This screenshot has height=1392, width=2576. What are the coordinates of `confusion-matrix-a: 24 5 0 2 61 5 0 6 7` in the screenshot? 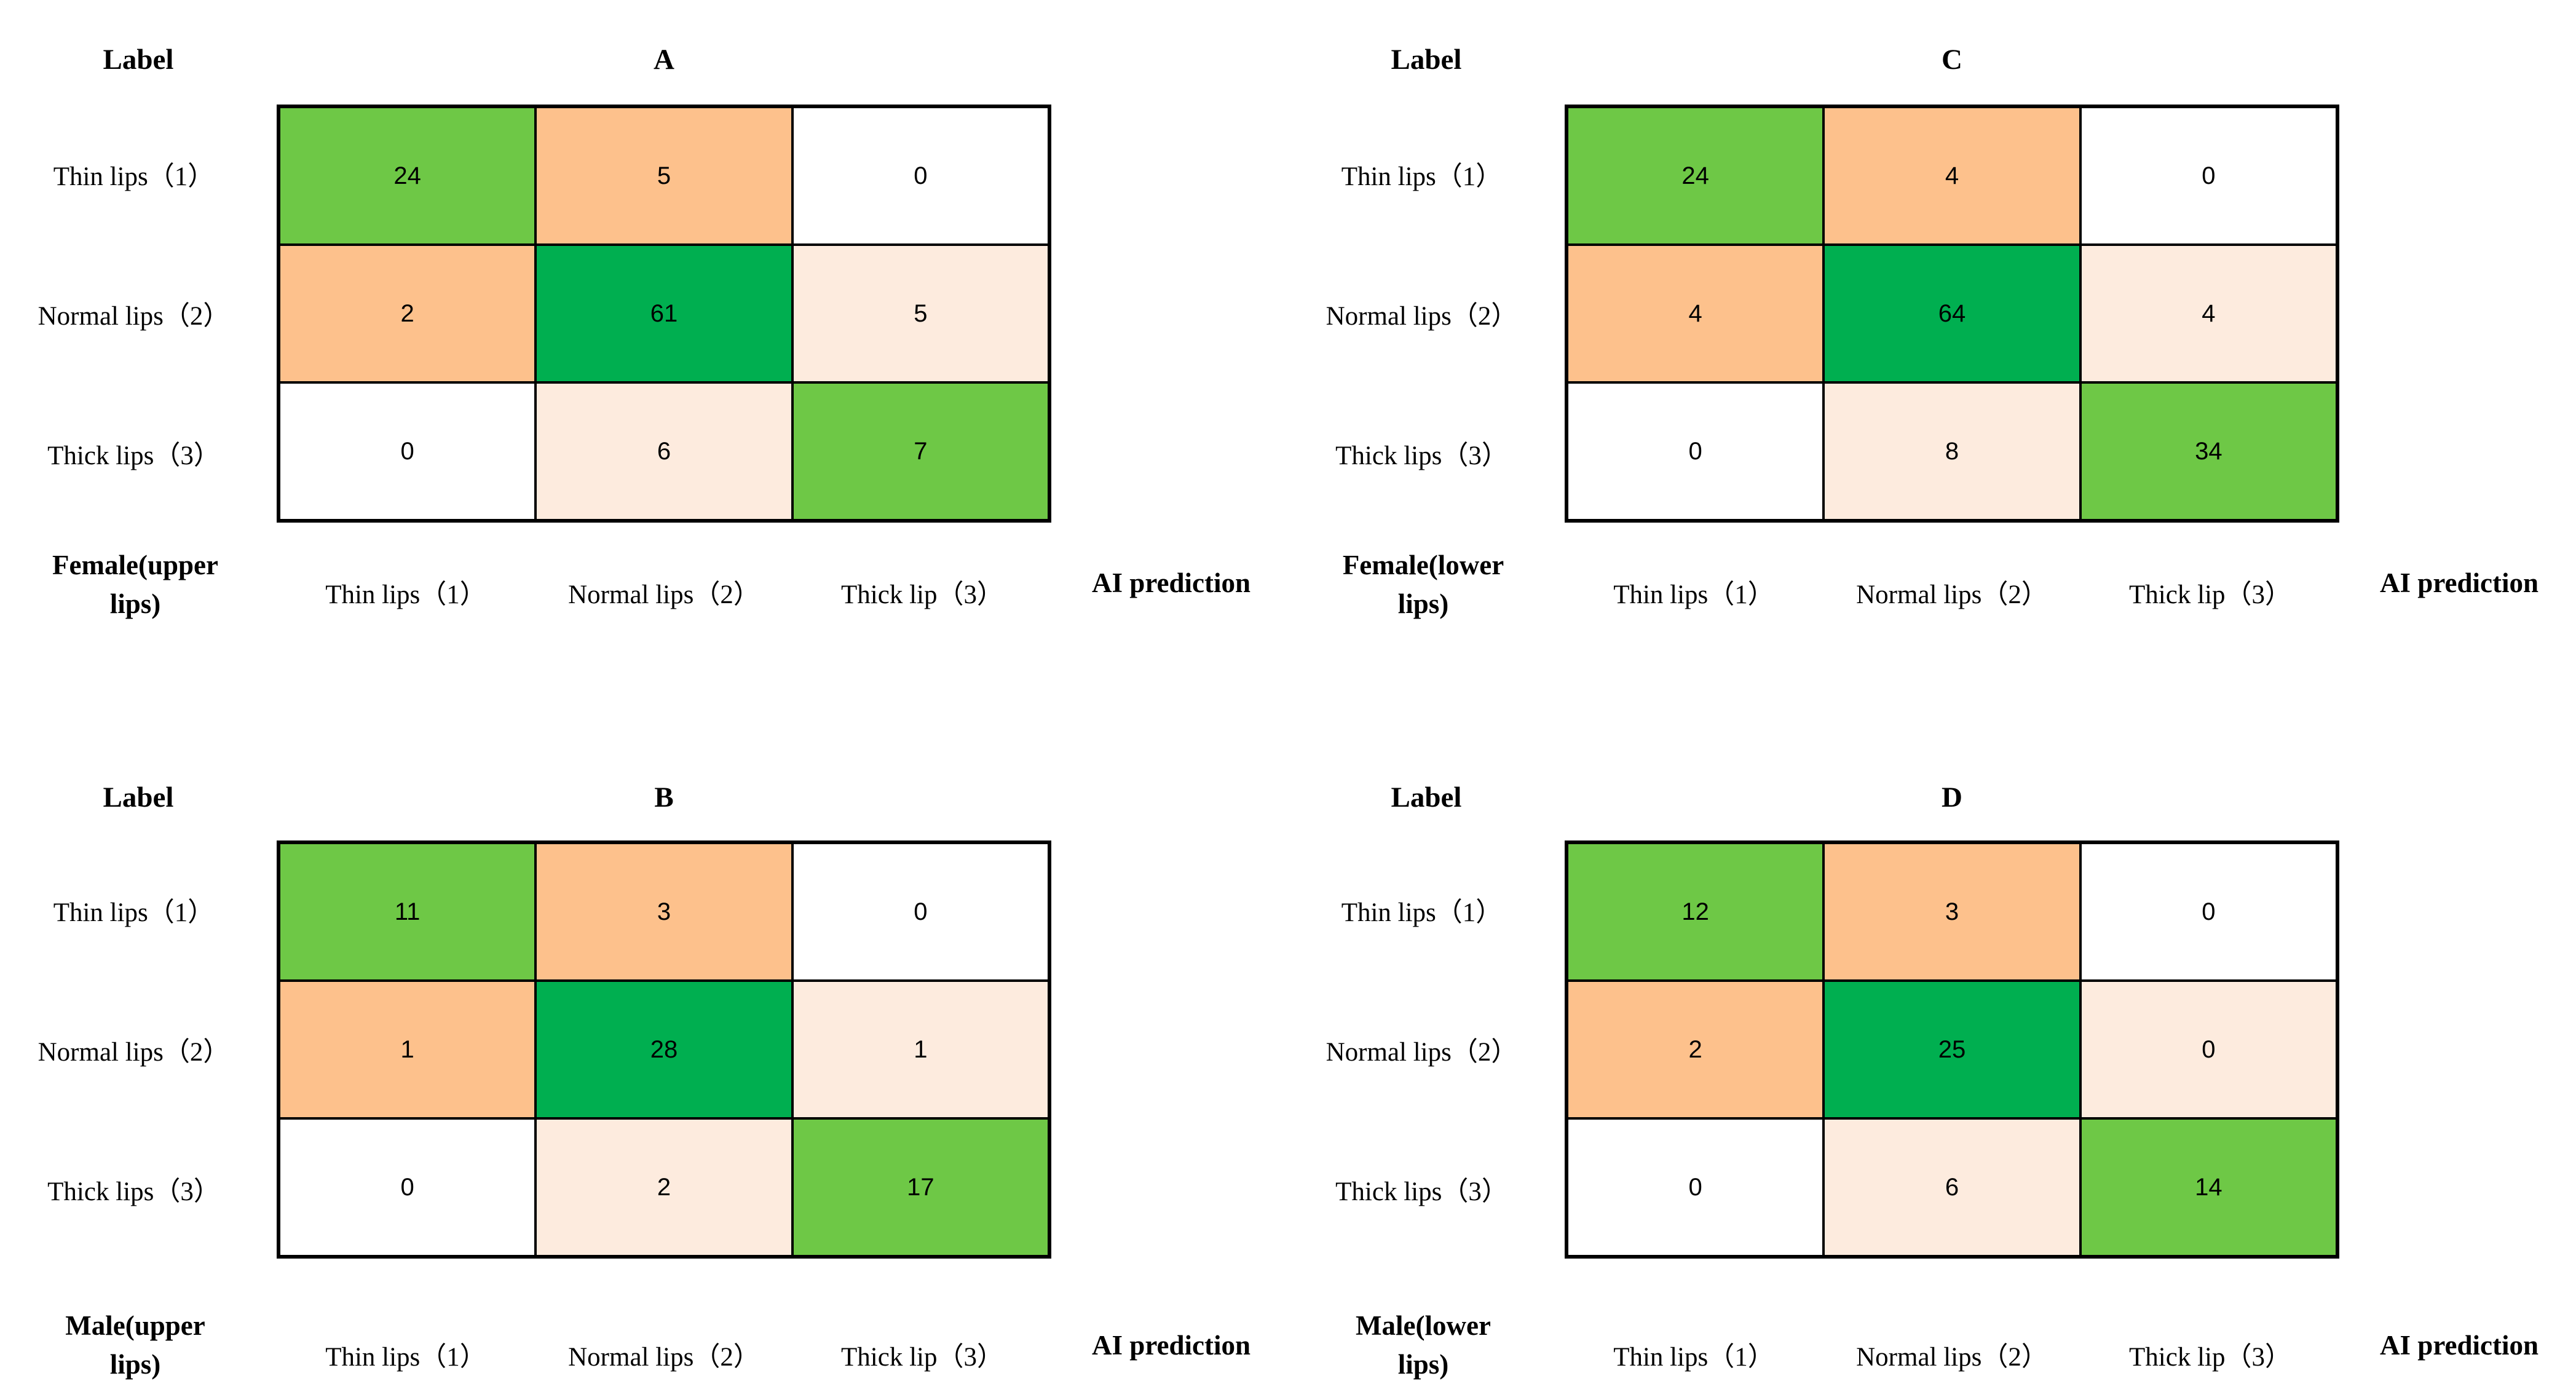 It's located at (664, 314).